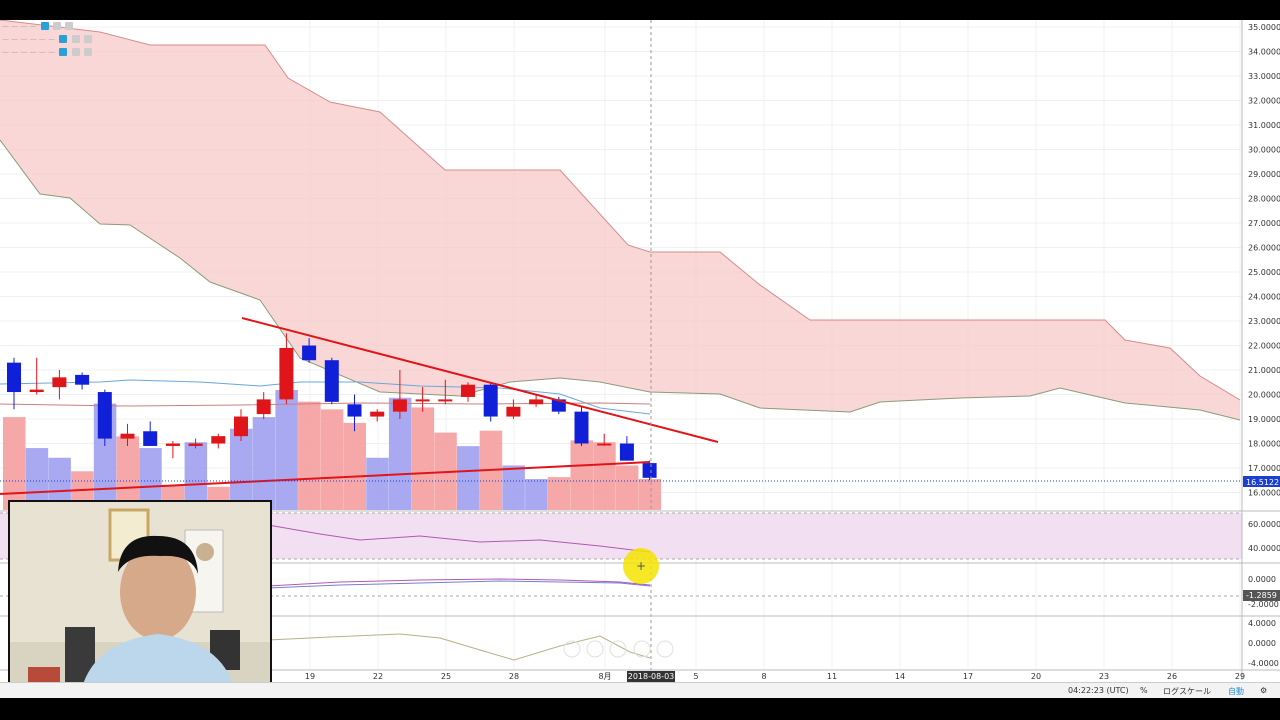 The height and width of the screenshot is (720, 1280). Describe the element at coordinates (1098, 690) in the screenshot. I see `clock-time: 04:22:23 (UTC)` at that location.